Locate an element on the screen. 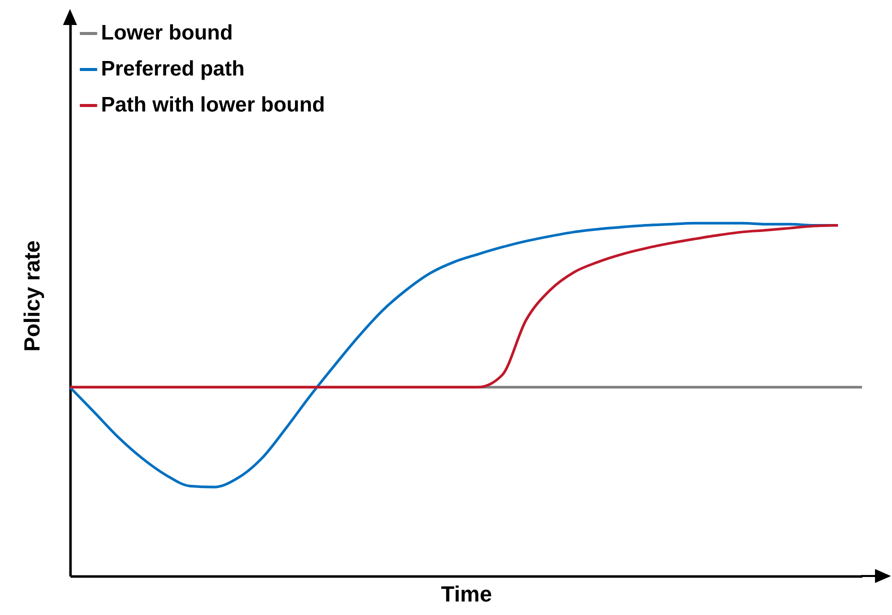 The height and width of the screenshot is (615, 892). y-axis-title: Policy rate is located at coordinates (32, 296).